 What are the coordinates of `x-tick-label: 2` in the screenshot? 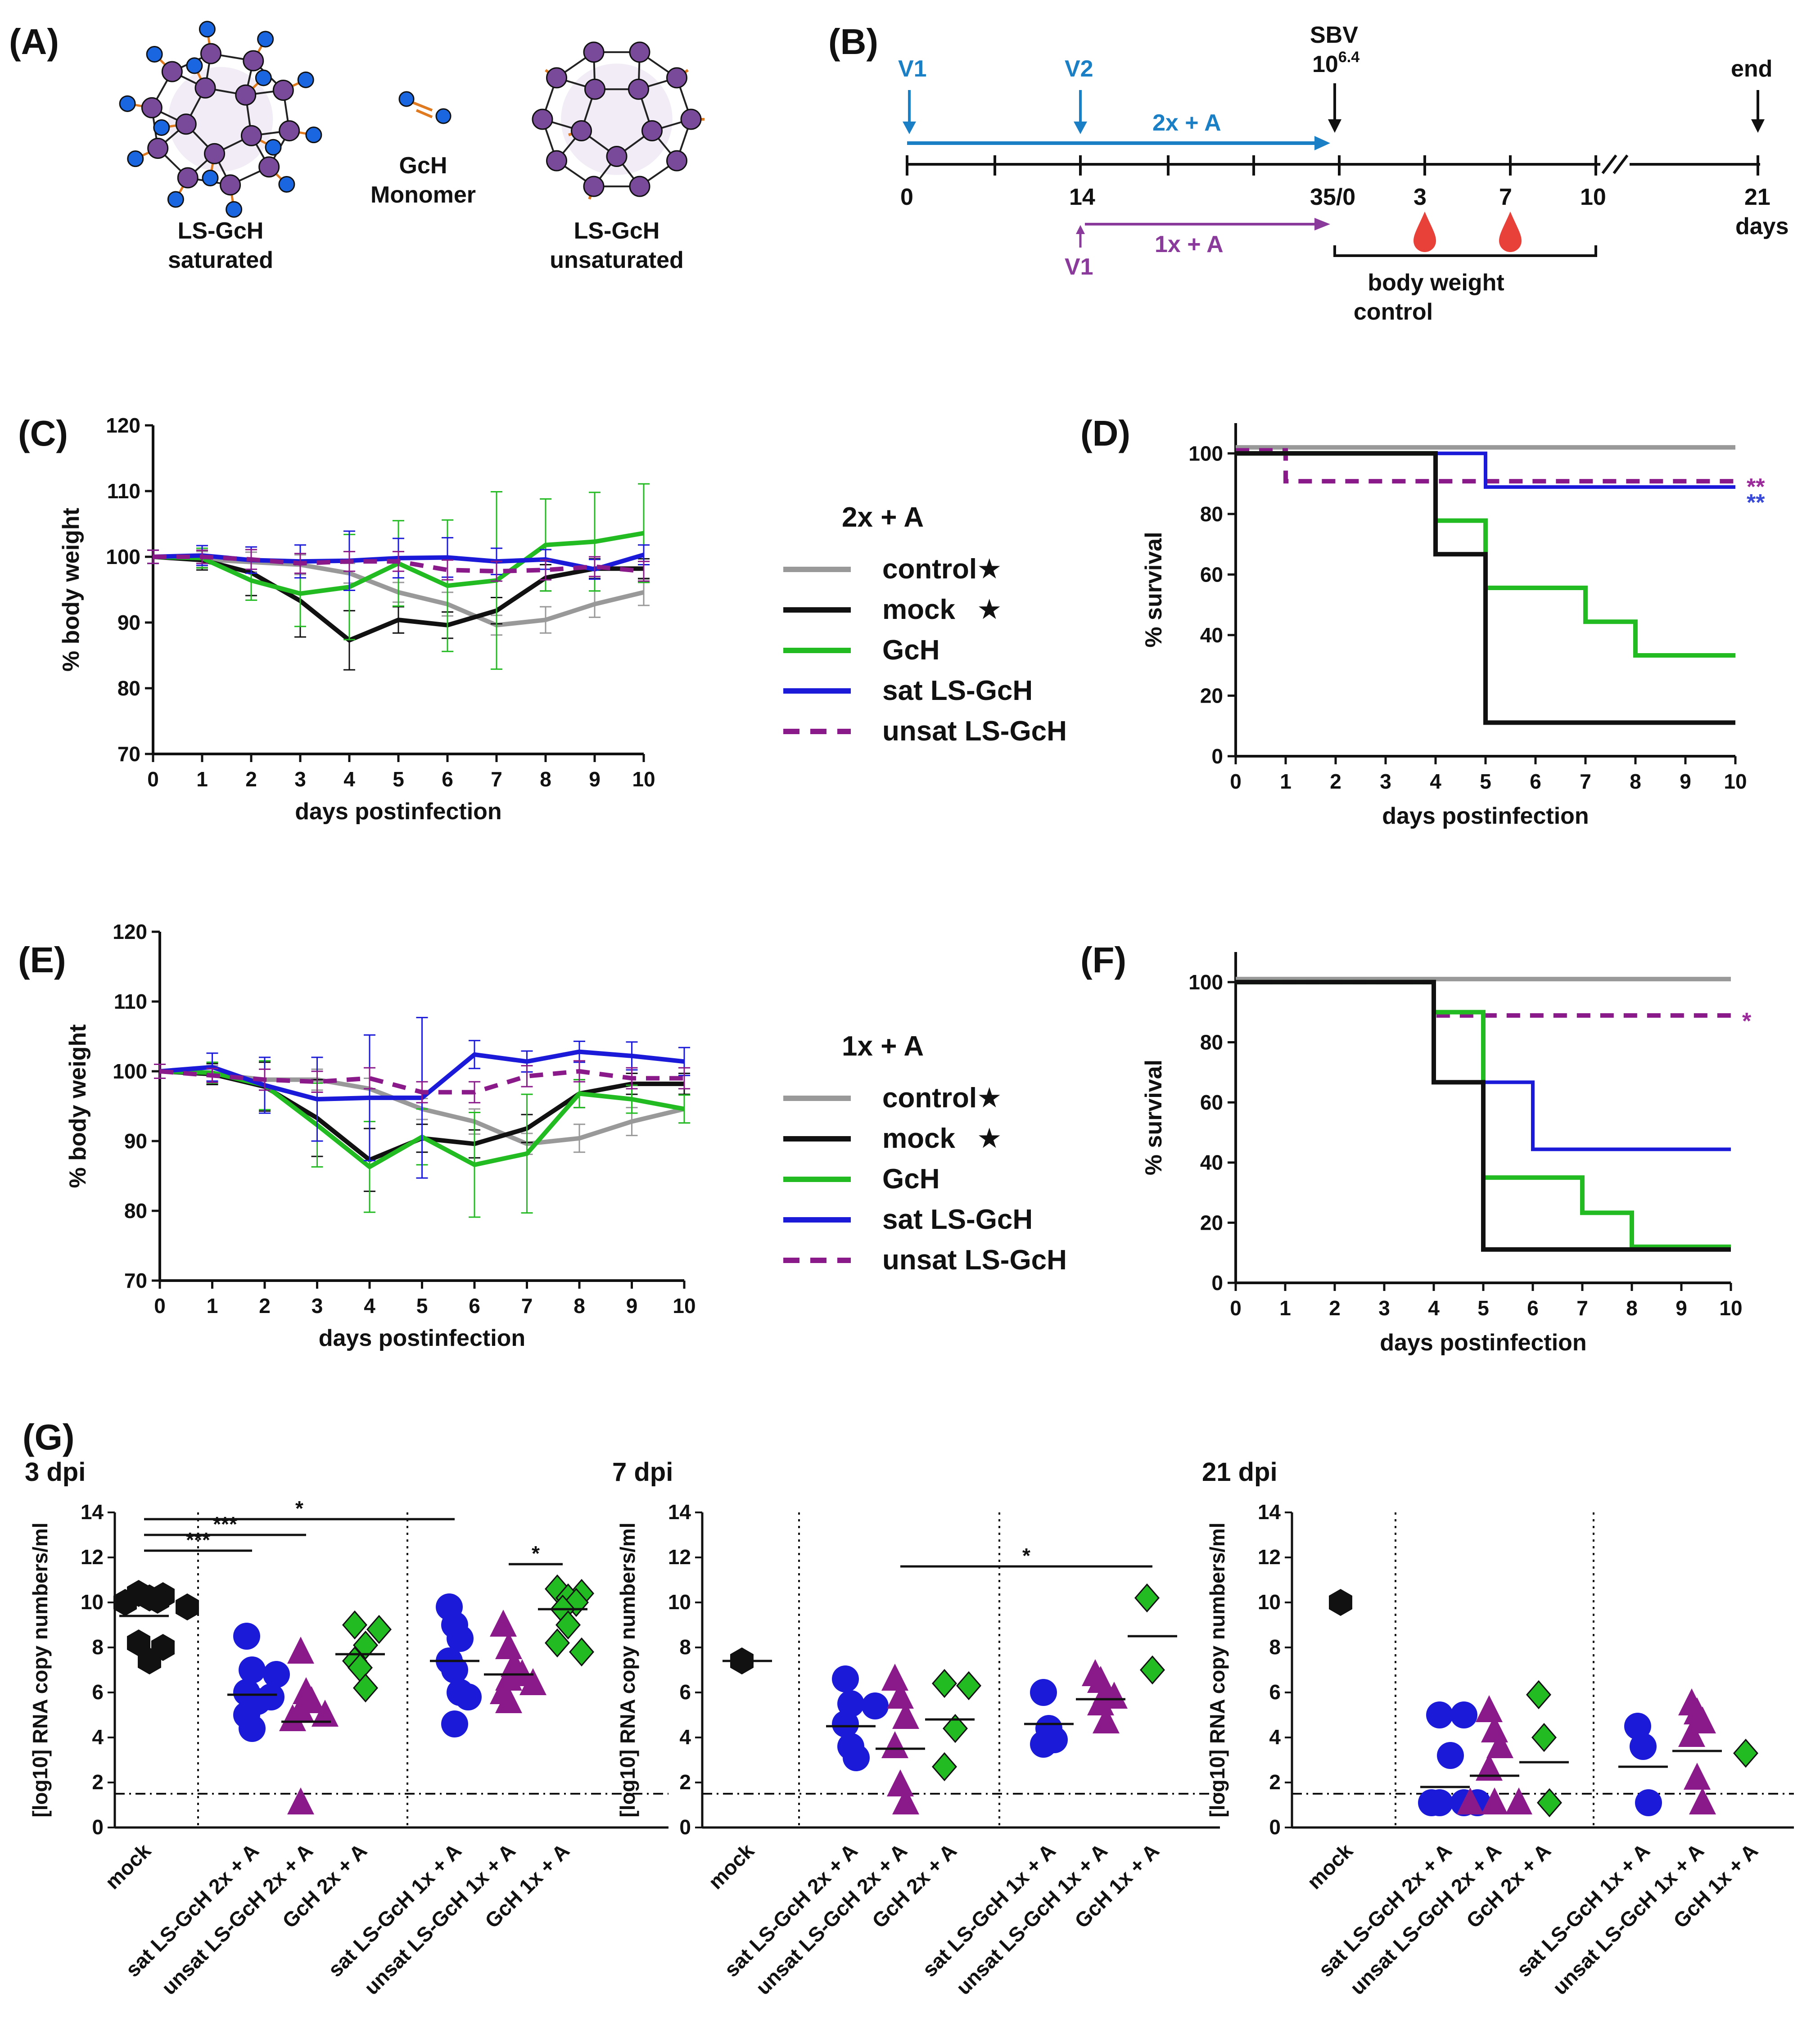 It's located at (1335, 781).